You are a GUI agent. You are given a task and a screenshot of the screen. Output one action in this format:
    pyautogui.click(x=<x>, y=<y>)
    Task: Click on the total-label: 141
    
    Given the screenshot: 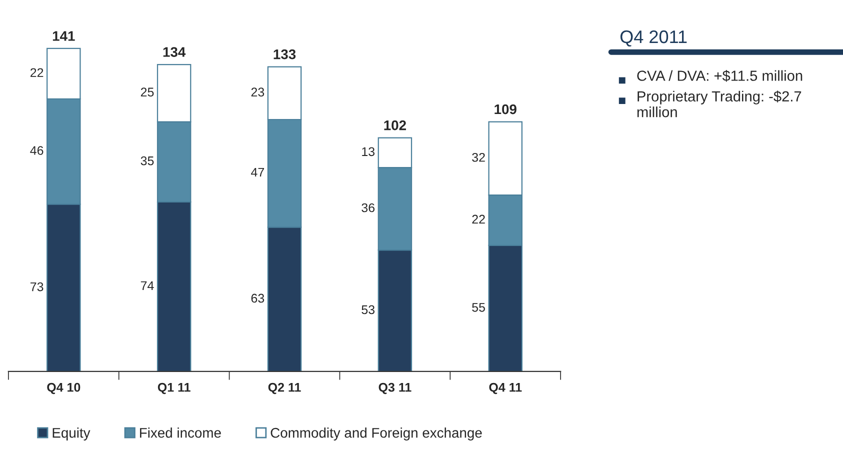 What is the action you would take?
    pyautogui.click(x=63, y=36)
    